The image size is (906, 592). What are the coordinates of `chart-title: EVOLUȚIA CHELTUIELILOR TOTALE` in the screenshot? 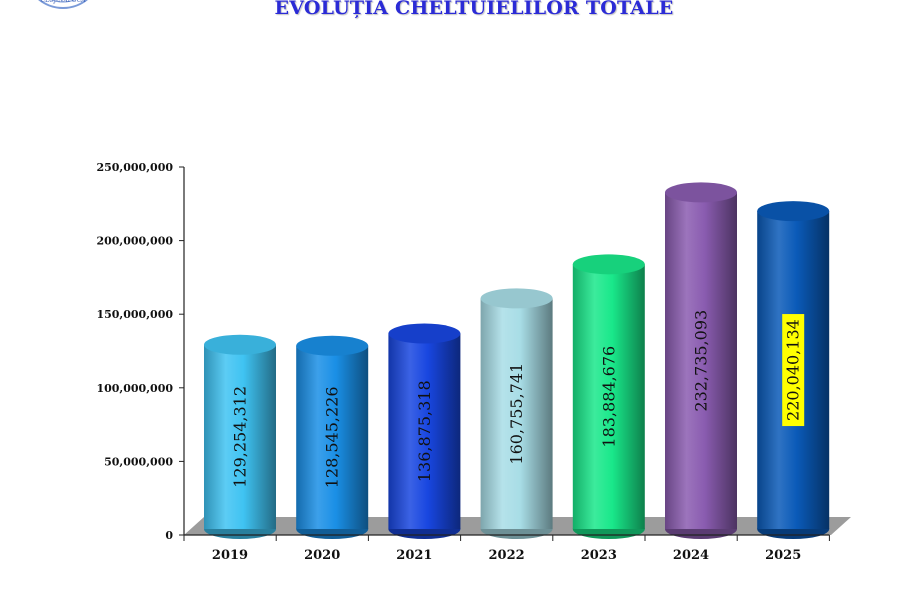 It's located at (474, 9).